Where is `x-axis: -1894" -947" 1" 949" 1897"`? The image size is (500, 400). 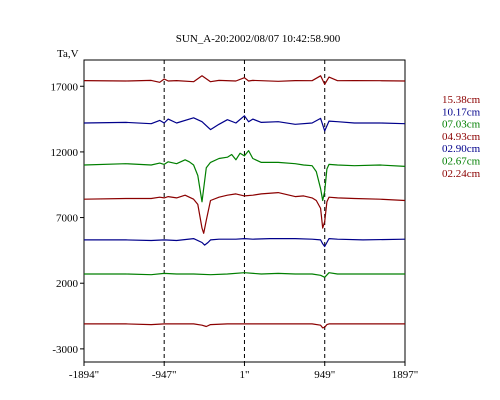
x-axis: -1894" -947" 1" 949" 1897" is located at coordinates (243, 371).